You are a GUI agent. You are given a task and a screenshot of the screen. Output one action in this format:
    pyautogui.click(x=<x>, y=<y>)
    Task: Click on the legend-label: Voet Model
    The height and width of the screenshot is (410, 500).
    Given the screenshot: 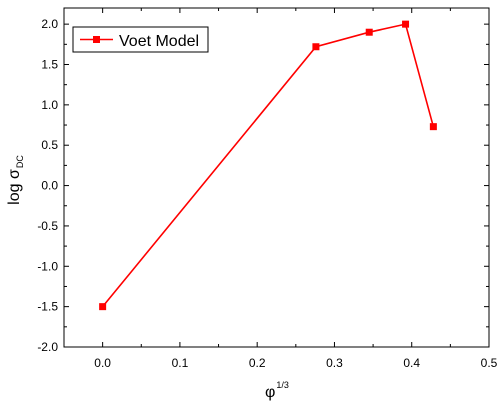 What is the action you would take?
    pyautogui.click(x=159, y=41)
    